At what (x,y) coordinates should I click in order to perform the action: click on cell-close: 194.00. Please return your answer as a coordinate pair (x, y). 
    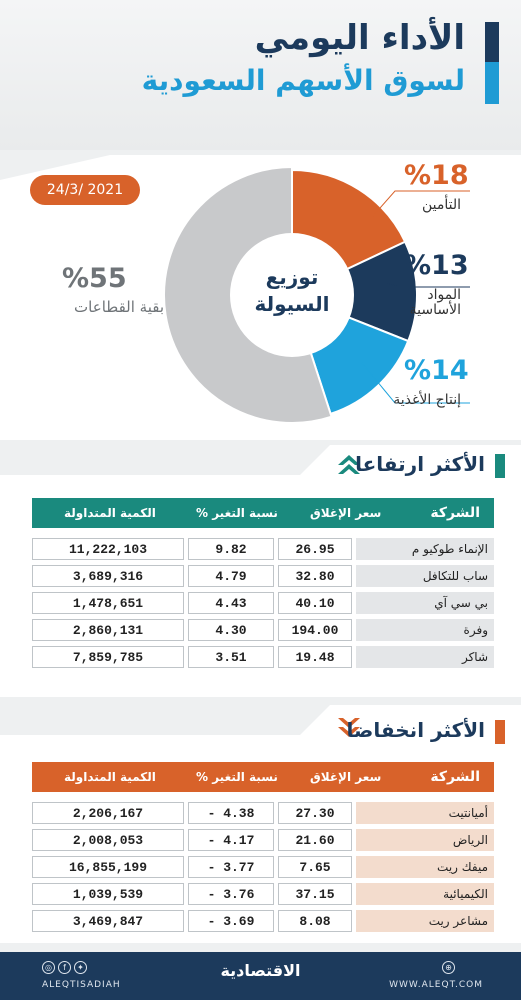
    Looking at the image, I should click on (315, 630).